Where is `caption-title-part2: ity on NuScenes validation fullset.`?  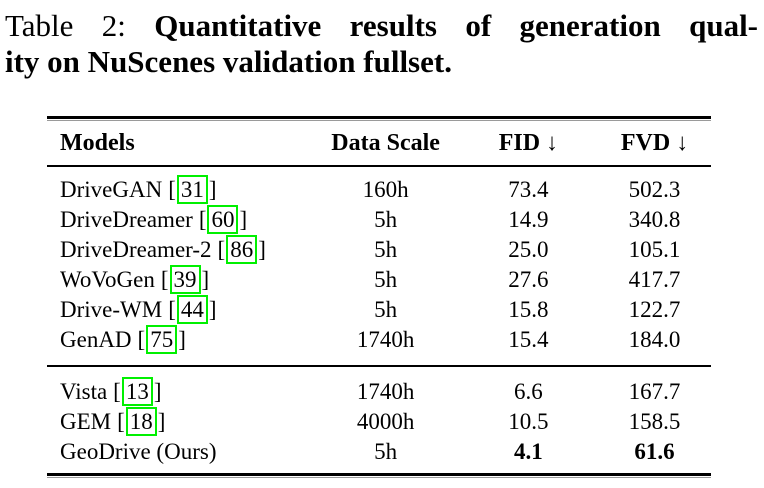
caption-title-part2: ity on NuScenes validation fullset. is located at coordinates (228, 61).